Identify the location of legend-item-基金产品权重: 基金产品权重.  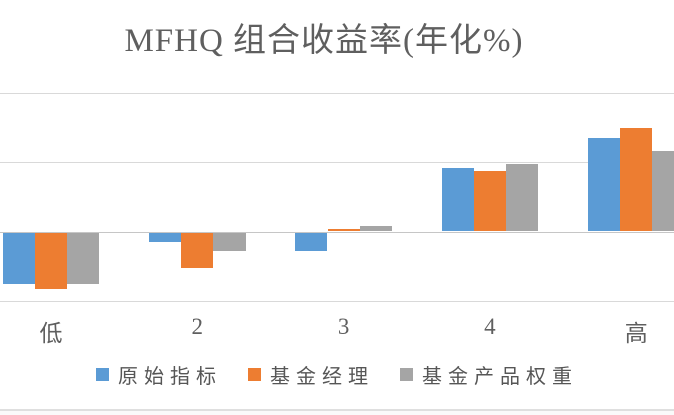
(489, 374).